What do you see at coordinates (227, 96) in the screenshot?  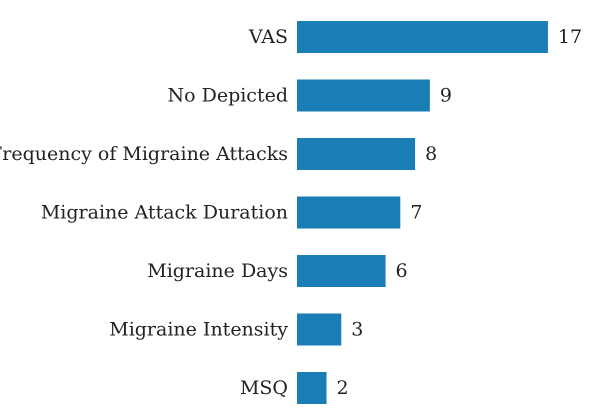 I see `category-label: No Depicted` at bounding box center [227, 96].